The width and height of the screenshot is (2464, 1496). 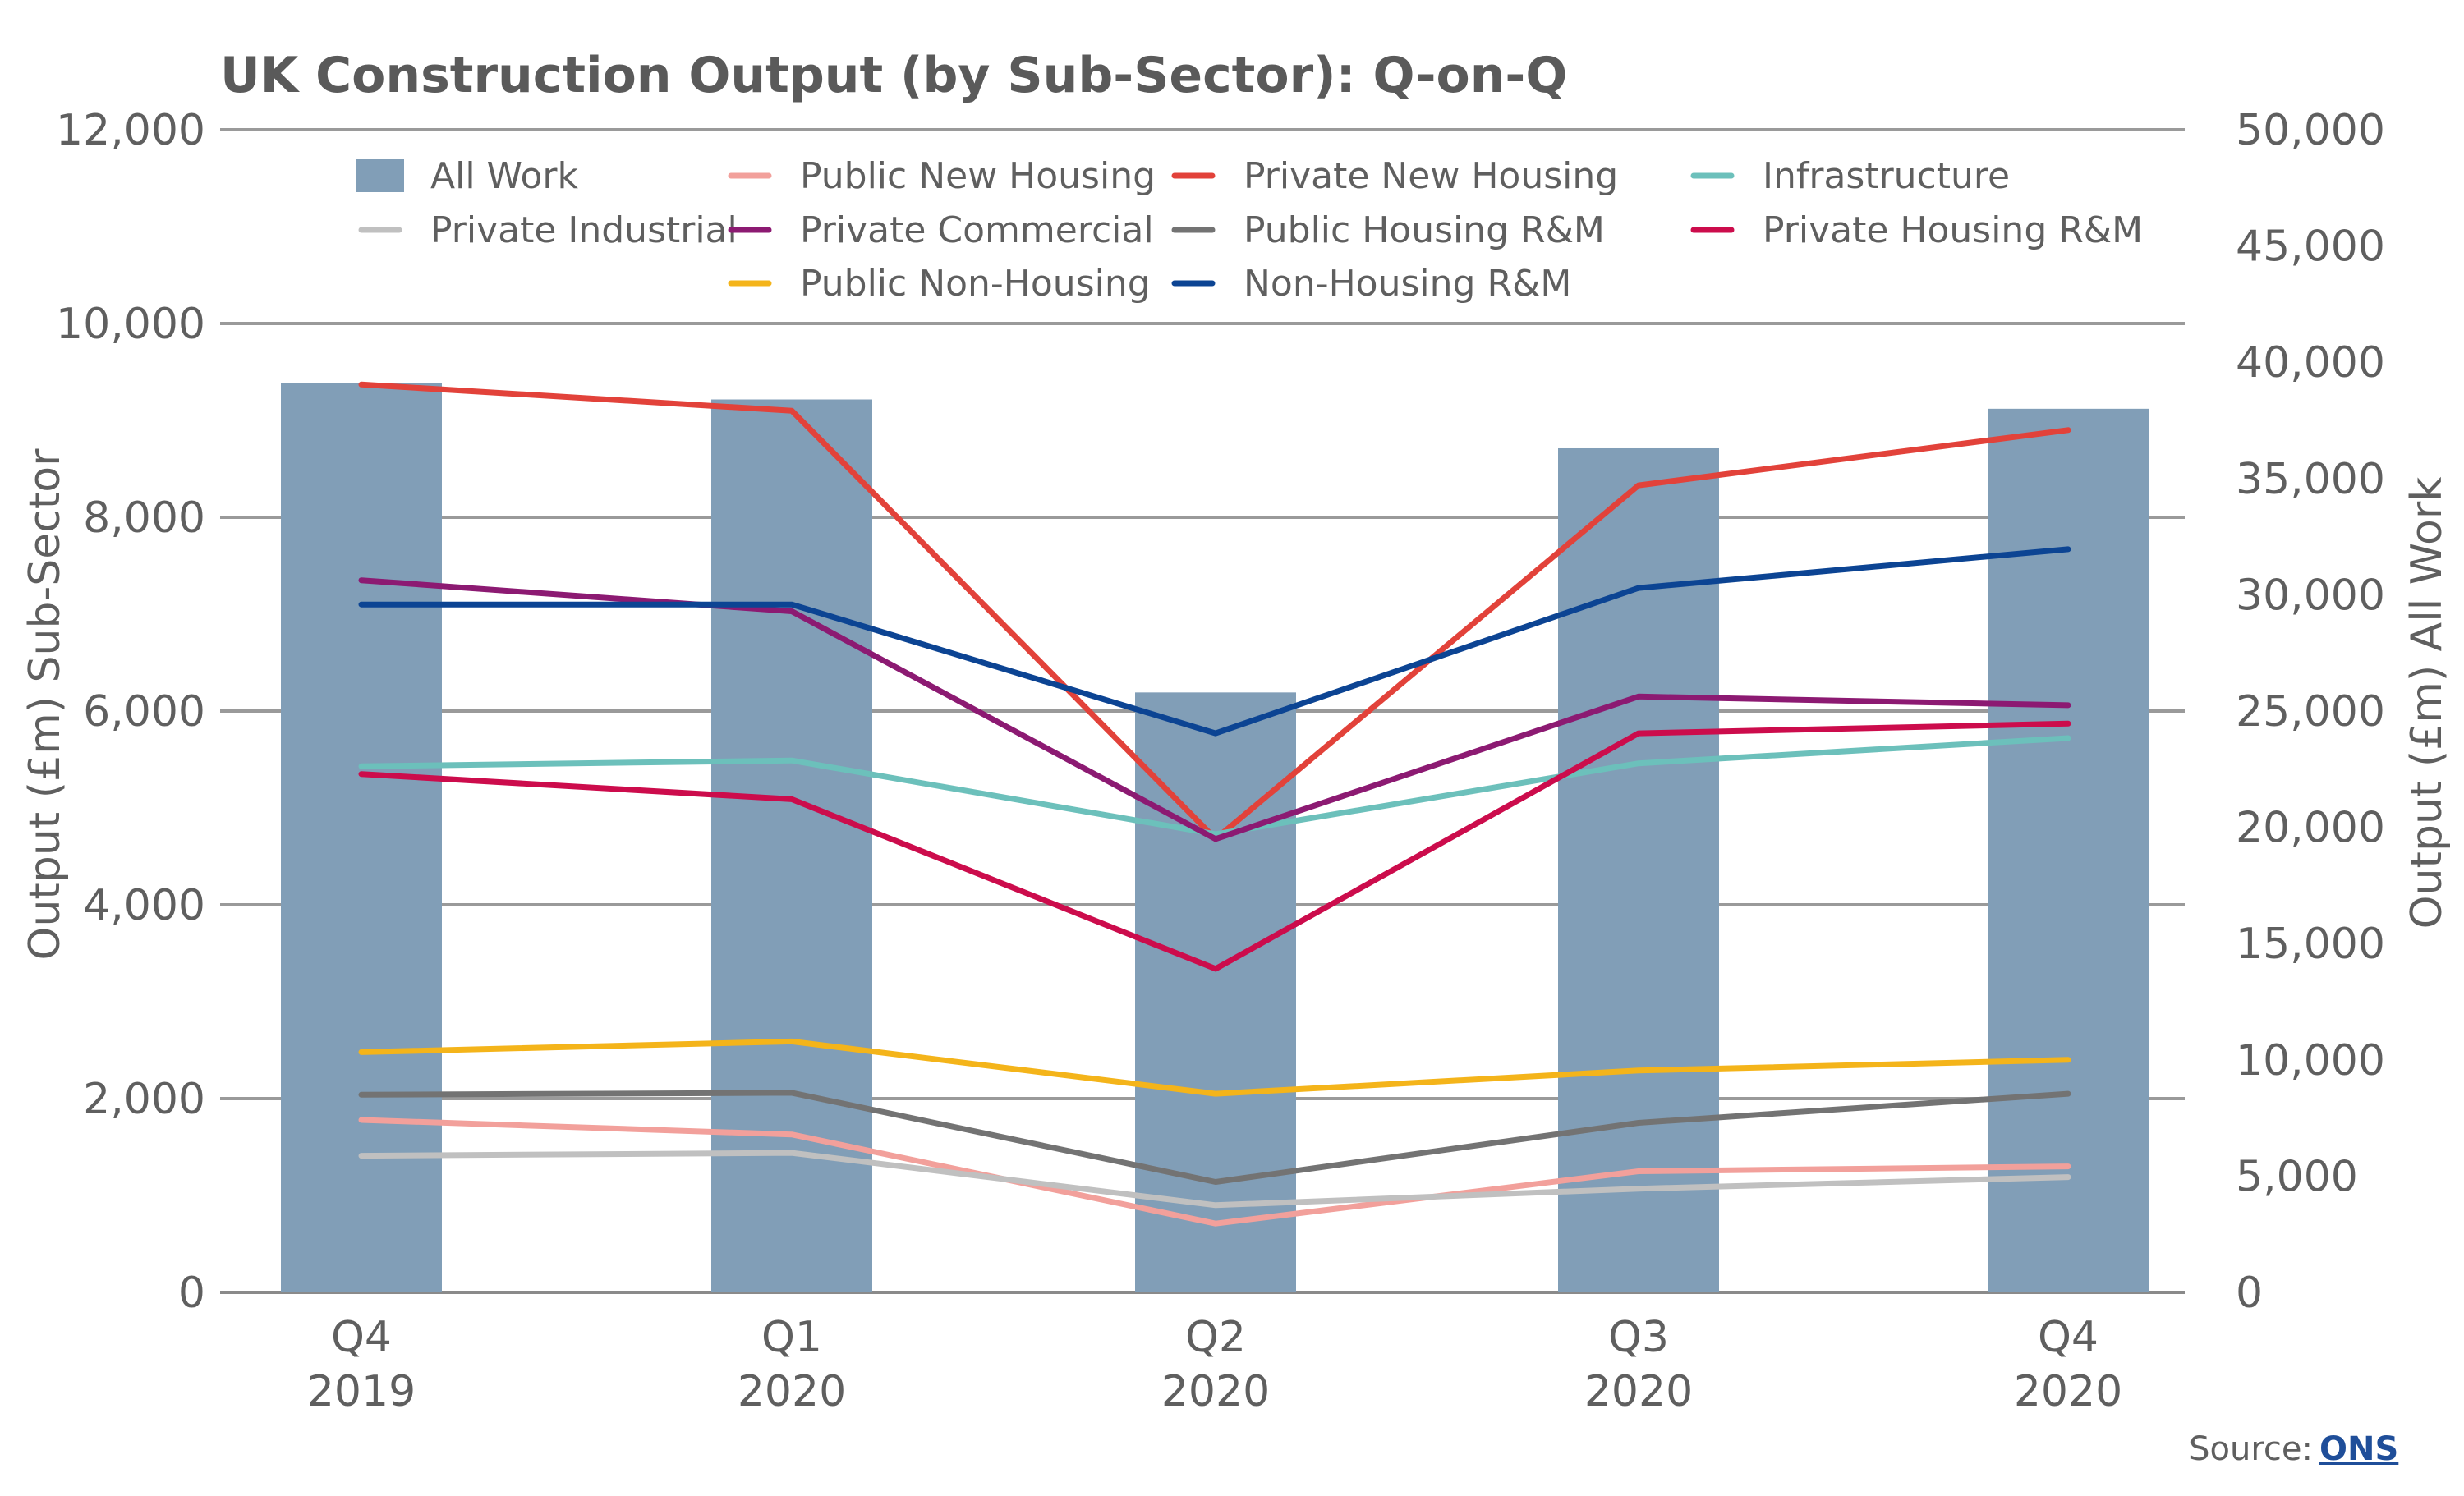 What do you see at coordinates (1214, 1137) in the screenshot?
I see `line-public-housing-randm` at bounding box center [1214, 1137].